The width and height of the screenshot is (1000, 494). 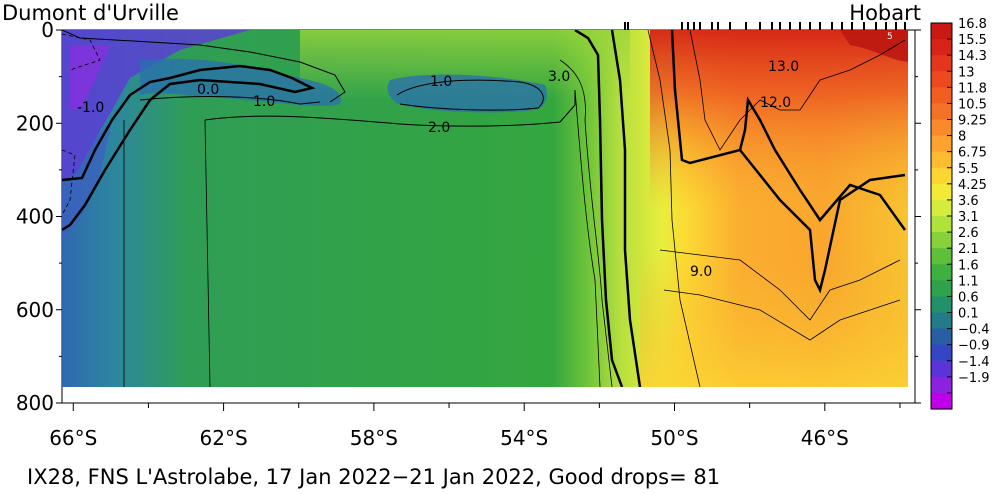 What do you see at coordinates (47, 30) in the screenshot?
I see `y-tick-label: 0` at bounding box center [47, 30].